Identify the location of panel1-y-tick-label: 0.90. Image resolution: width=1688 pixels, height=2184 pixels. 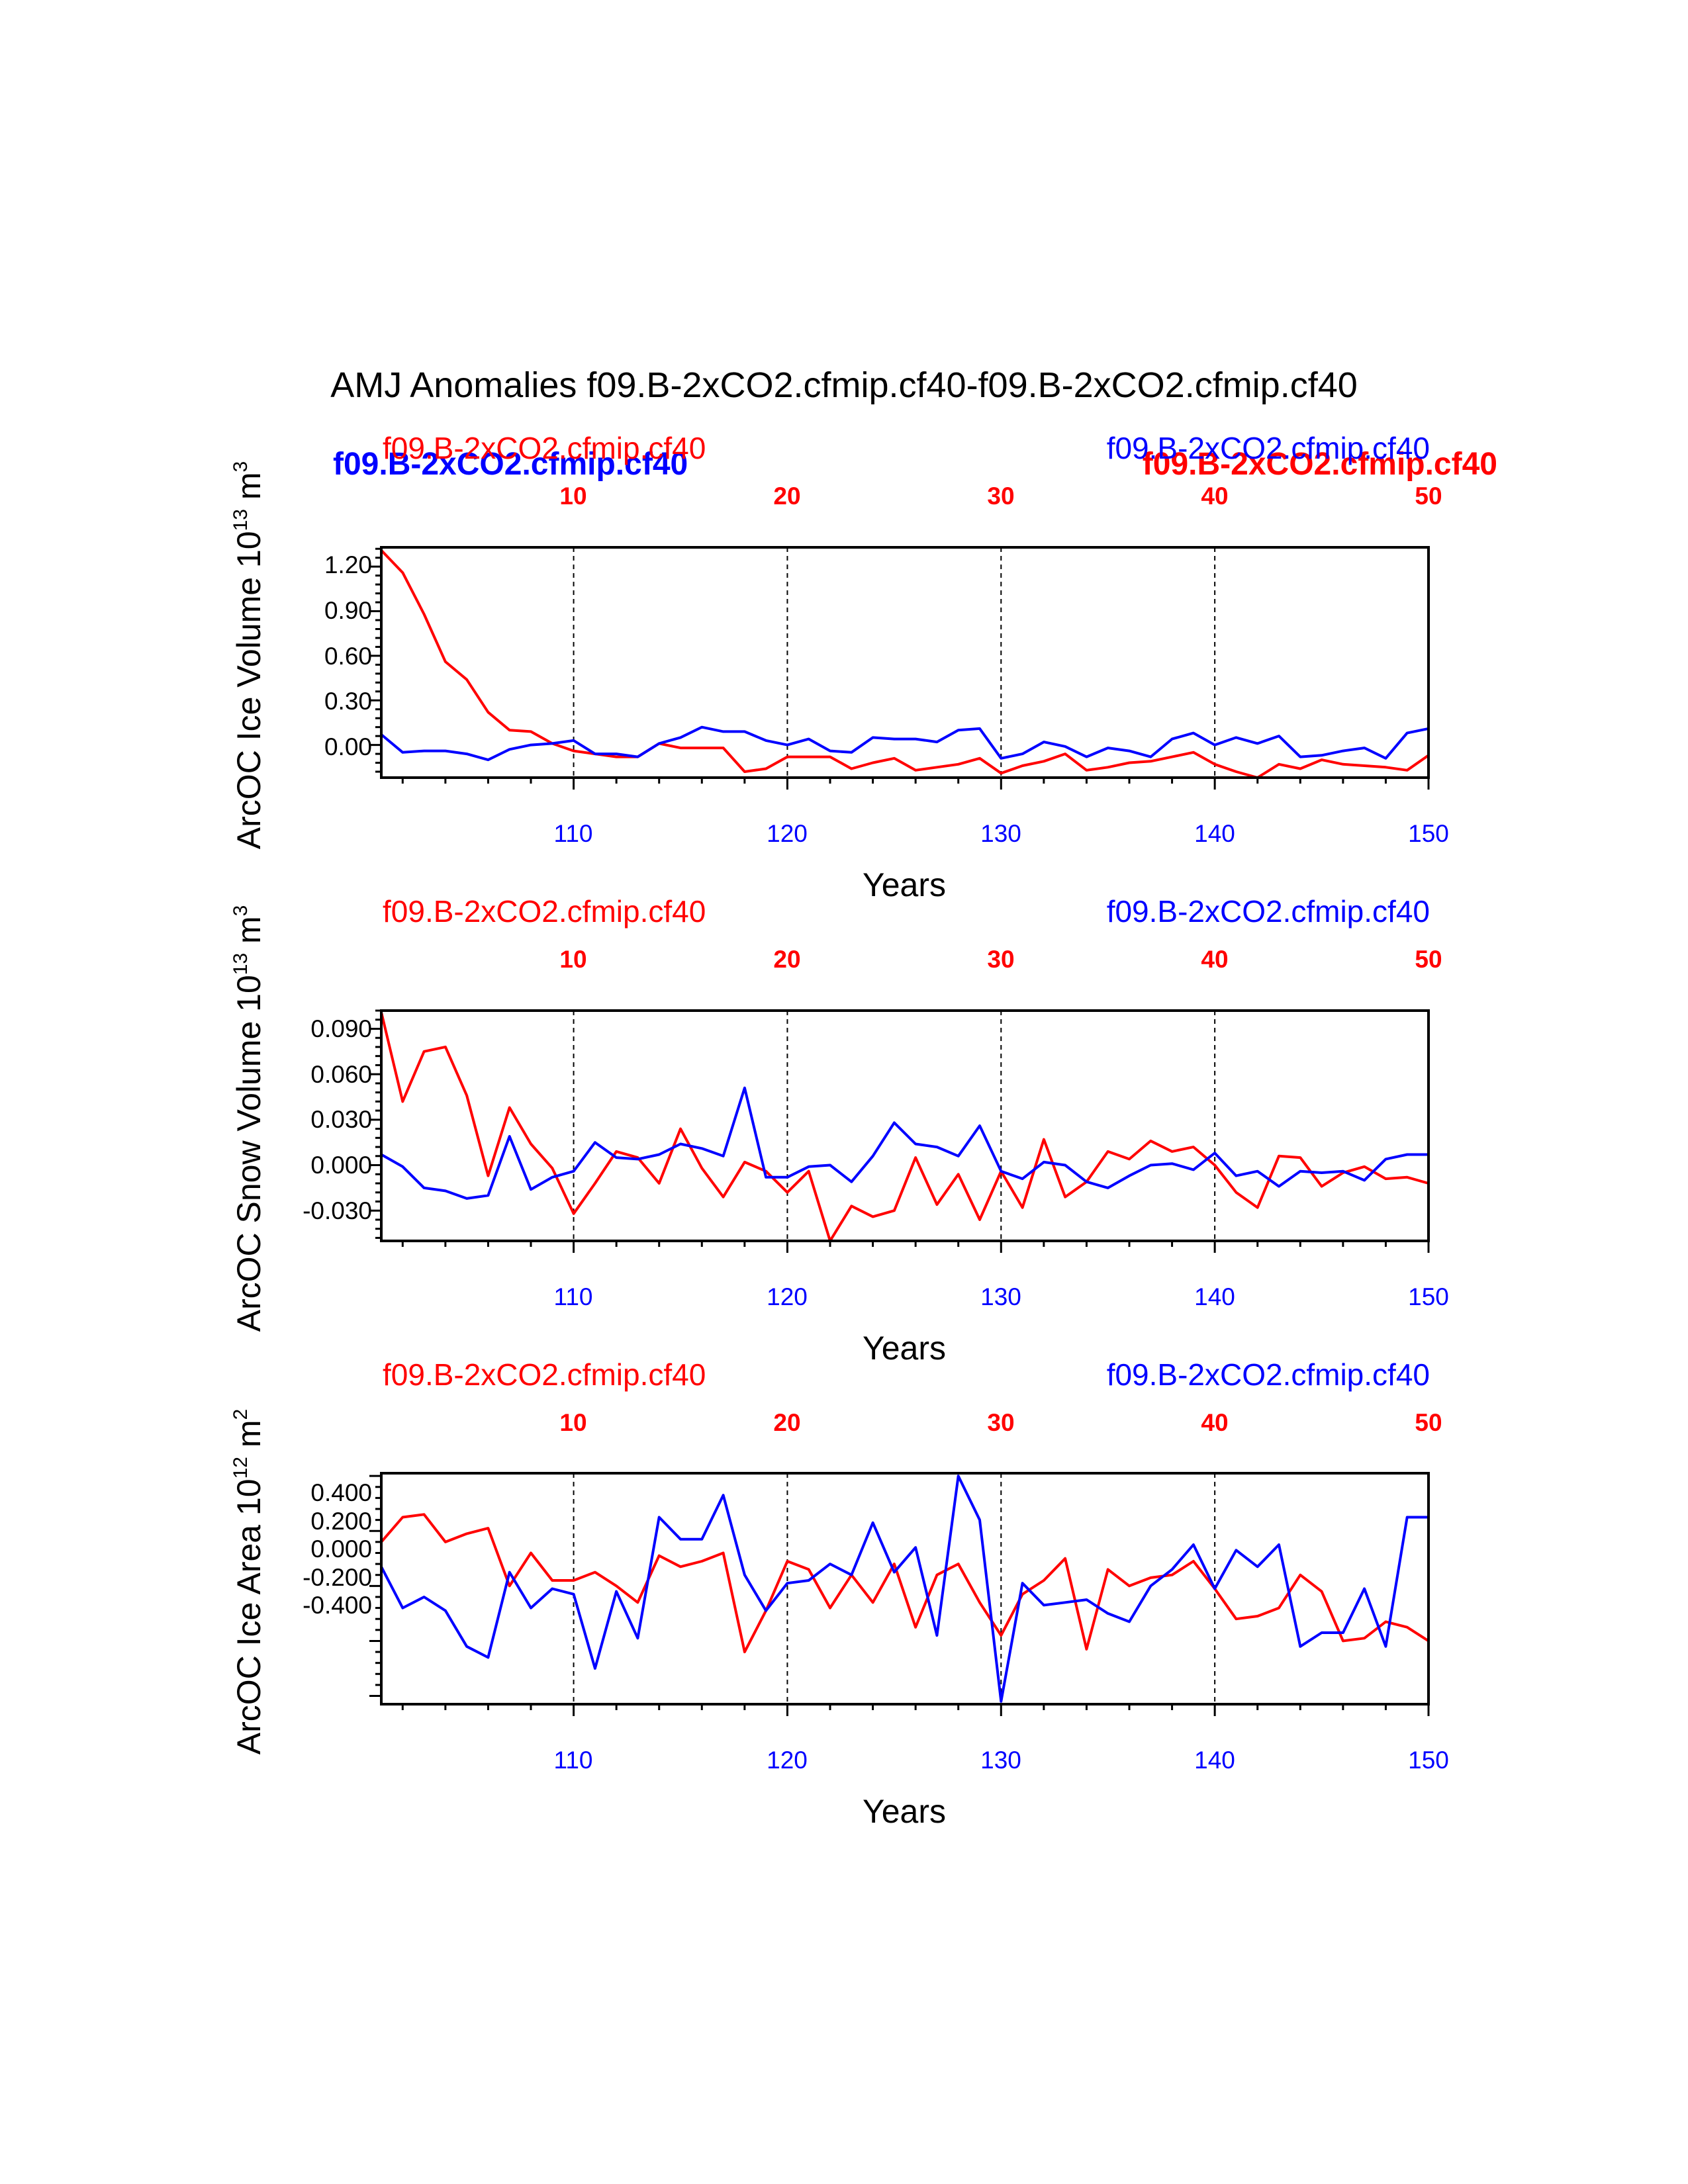
(348, 611).